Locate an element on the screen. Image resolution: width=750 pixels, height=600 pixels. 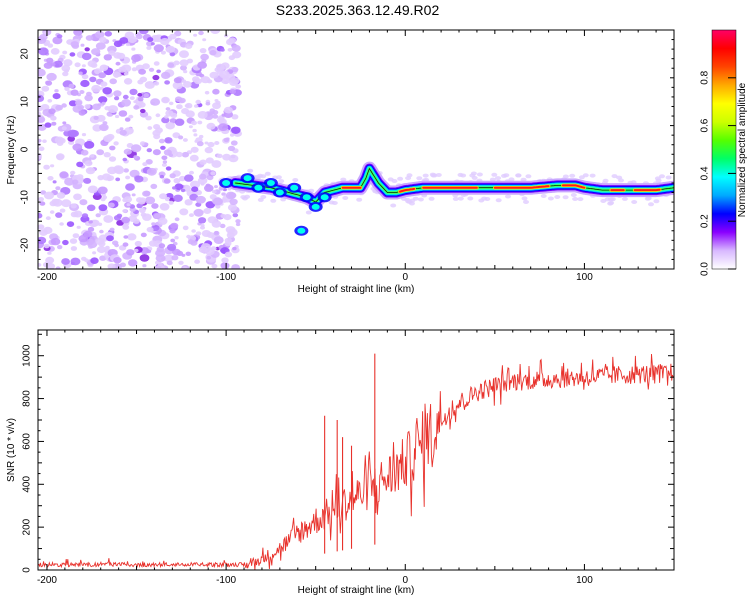
y-tick-label: 20 is located at coordinates (25, 54).